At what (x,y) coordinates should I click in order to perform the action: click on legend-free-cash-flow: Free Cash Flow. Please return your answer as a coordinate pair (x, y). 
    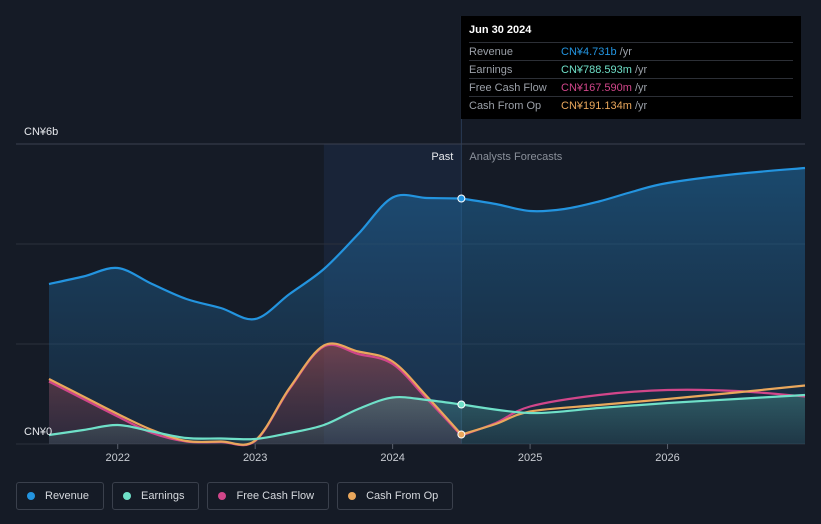
    Looking at the image, I should click on (268, 496).